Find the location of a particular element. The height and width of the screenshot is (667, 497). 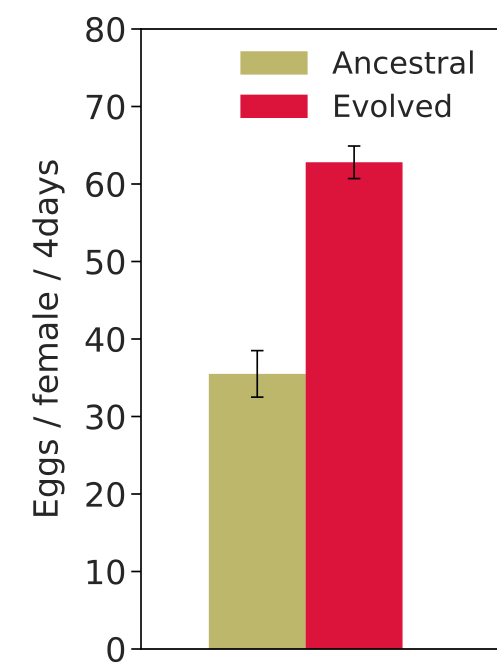

y-tick-label: 50 is located at coordinates (105, 262).